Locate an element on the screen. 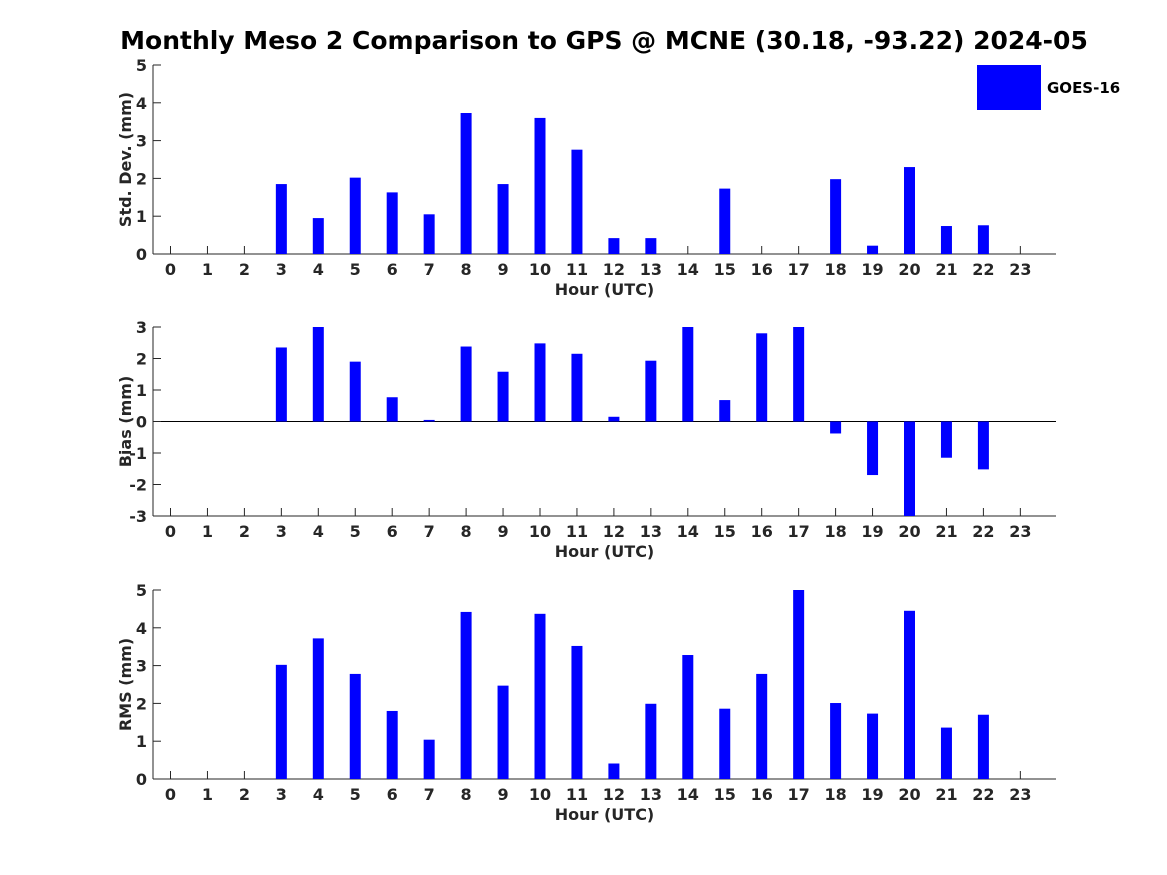 Image resolution: width=1167 pixels, height=875 pixels. rms-y-tick-label: 5 is located at coordinates (141, 590).